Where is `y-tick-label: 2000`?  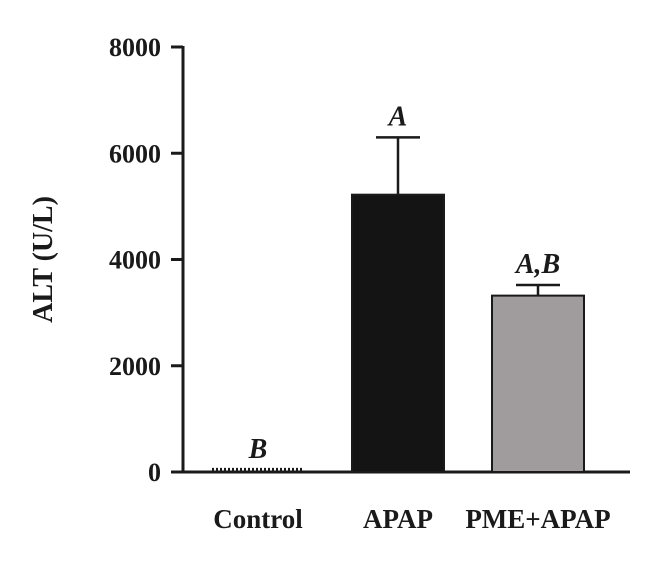 y-tick-label: 2000 is located at coordinates (135, 366).